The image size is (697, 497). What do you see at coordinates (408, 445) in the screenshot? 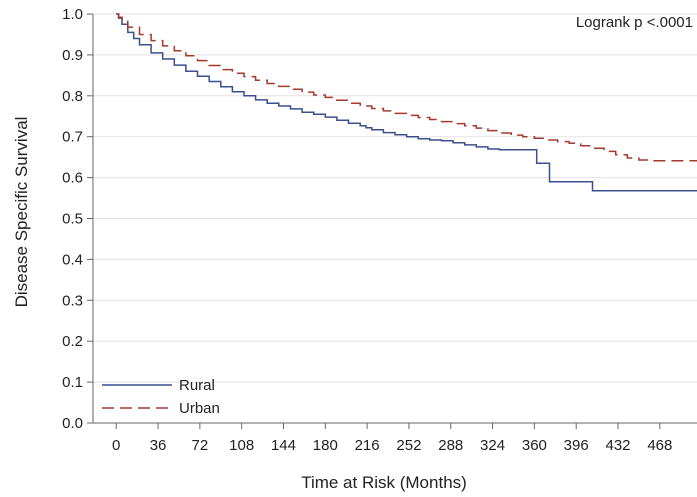
I see `x-tick-label: 252` at bounding box center [408, 445].